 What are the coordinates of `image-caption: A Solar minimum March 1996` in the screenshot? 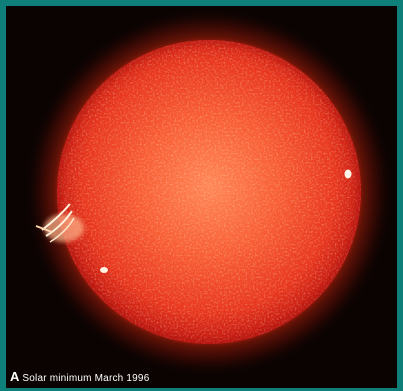 It's located at (79, 376).